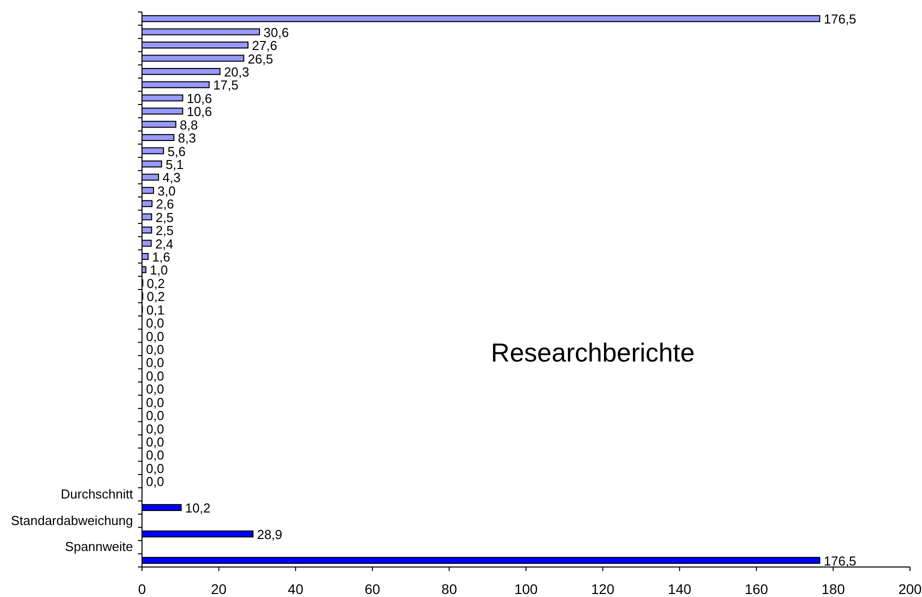  Describe the element at coordinates (449, 589) in the screenshot. I see `x-tick-label: 80` at that location.